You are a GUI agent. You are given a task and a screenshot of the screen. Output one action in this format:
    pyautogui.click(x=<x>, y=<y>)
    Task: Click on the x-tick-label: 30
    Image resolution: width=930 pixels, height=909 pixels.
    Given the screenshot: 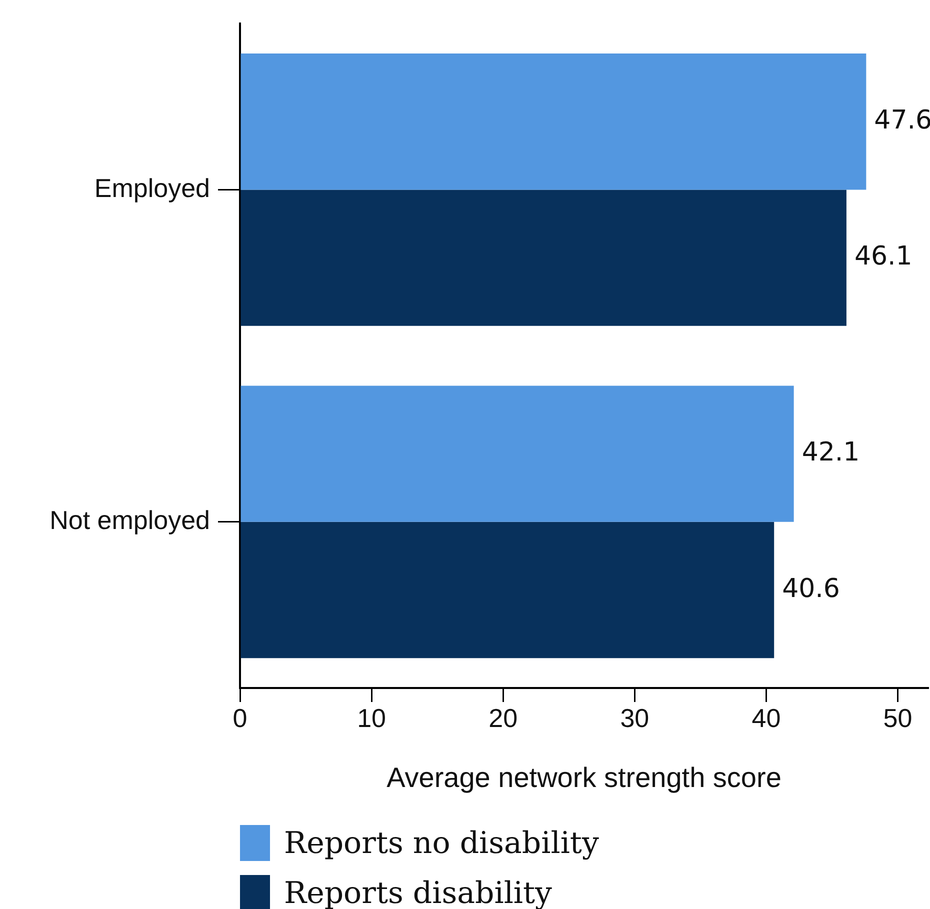 What is the action you would take?
    pyautogui.click(x=635, y=717)
    